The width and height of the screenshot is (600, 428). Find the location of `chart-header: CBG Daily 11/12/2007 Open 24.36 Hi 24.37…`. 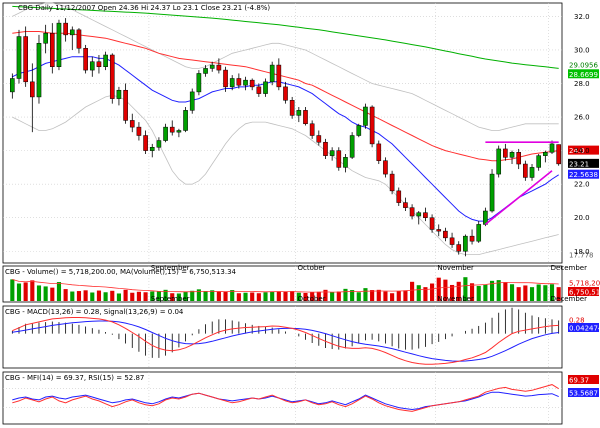

chart-header: CBG Daily 11/12/2007 Open 24.36 Hi 24.37… is located at coordinates (144, 8).